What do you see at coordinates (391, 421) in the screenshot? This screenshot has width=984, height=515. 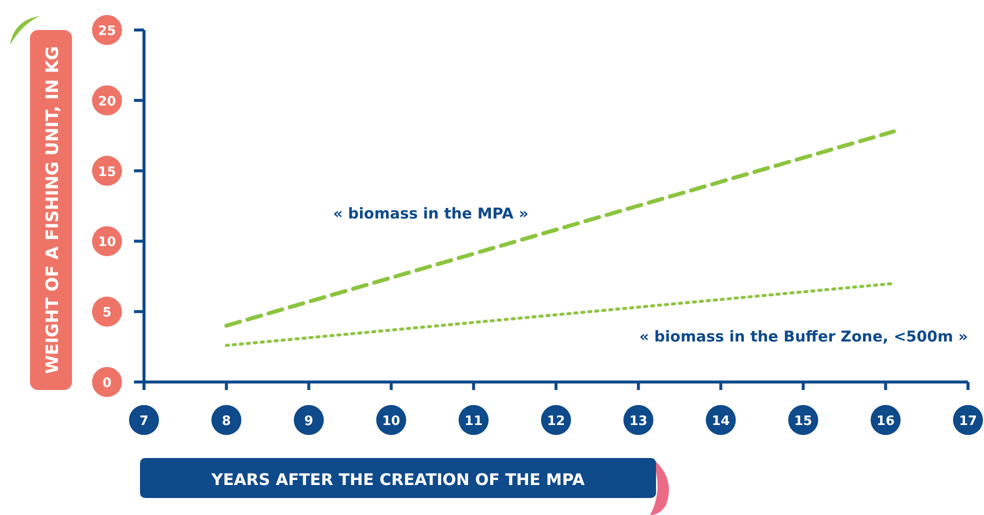 I see `x-tick-label: 10` at bounding box center [391, 421].